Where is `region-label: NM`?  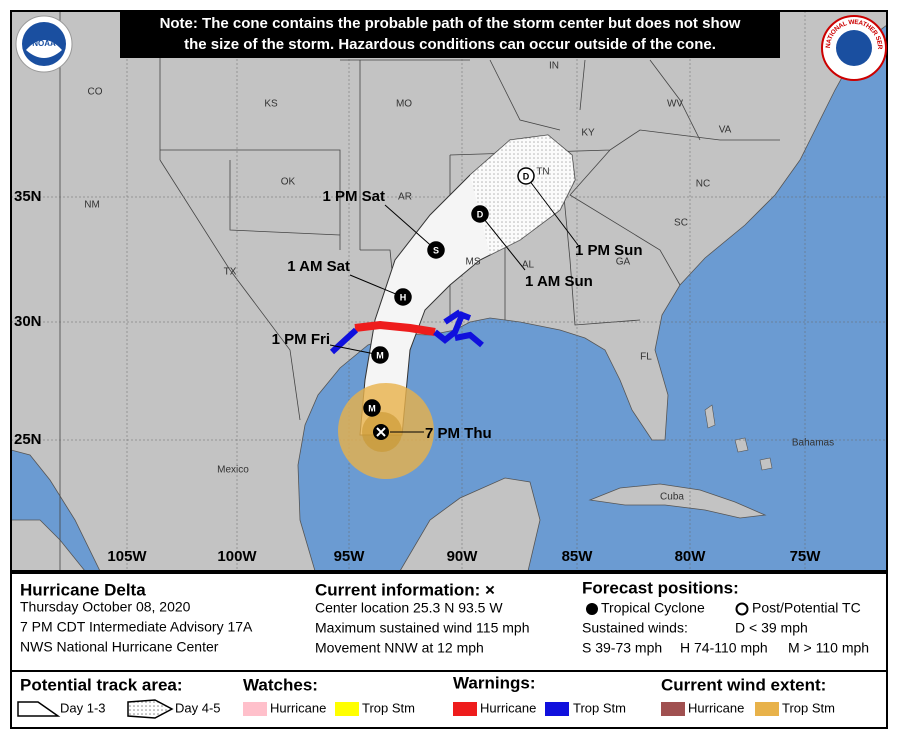
region-label: NM is located at coordinates (92, 205).